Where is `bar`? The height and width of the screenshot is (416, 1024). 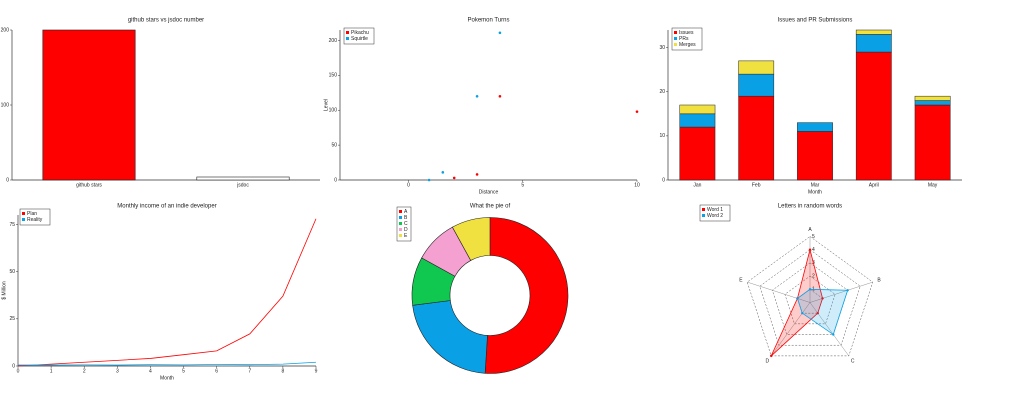 bar is located at coordinates (243, 178).